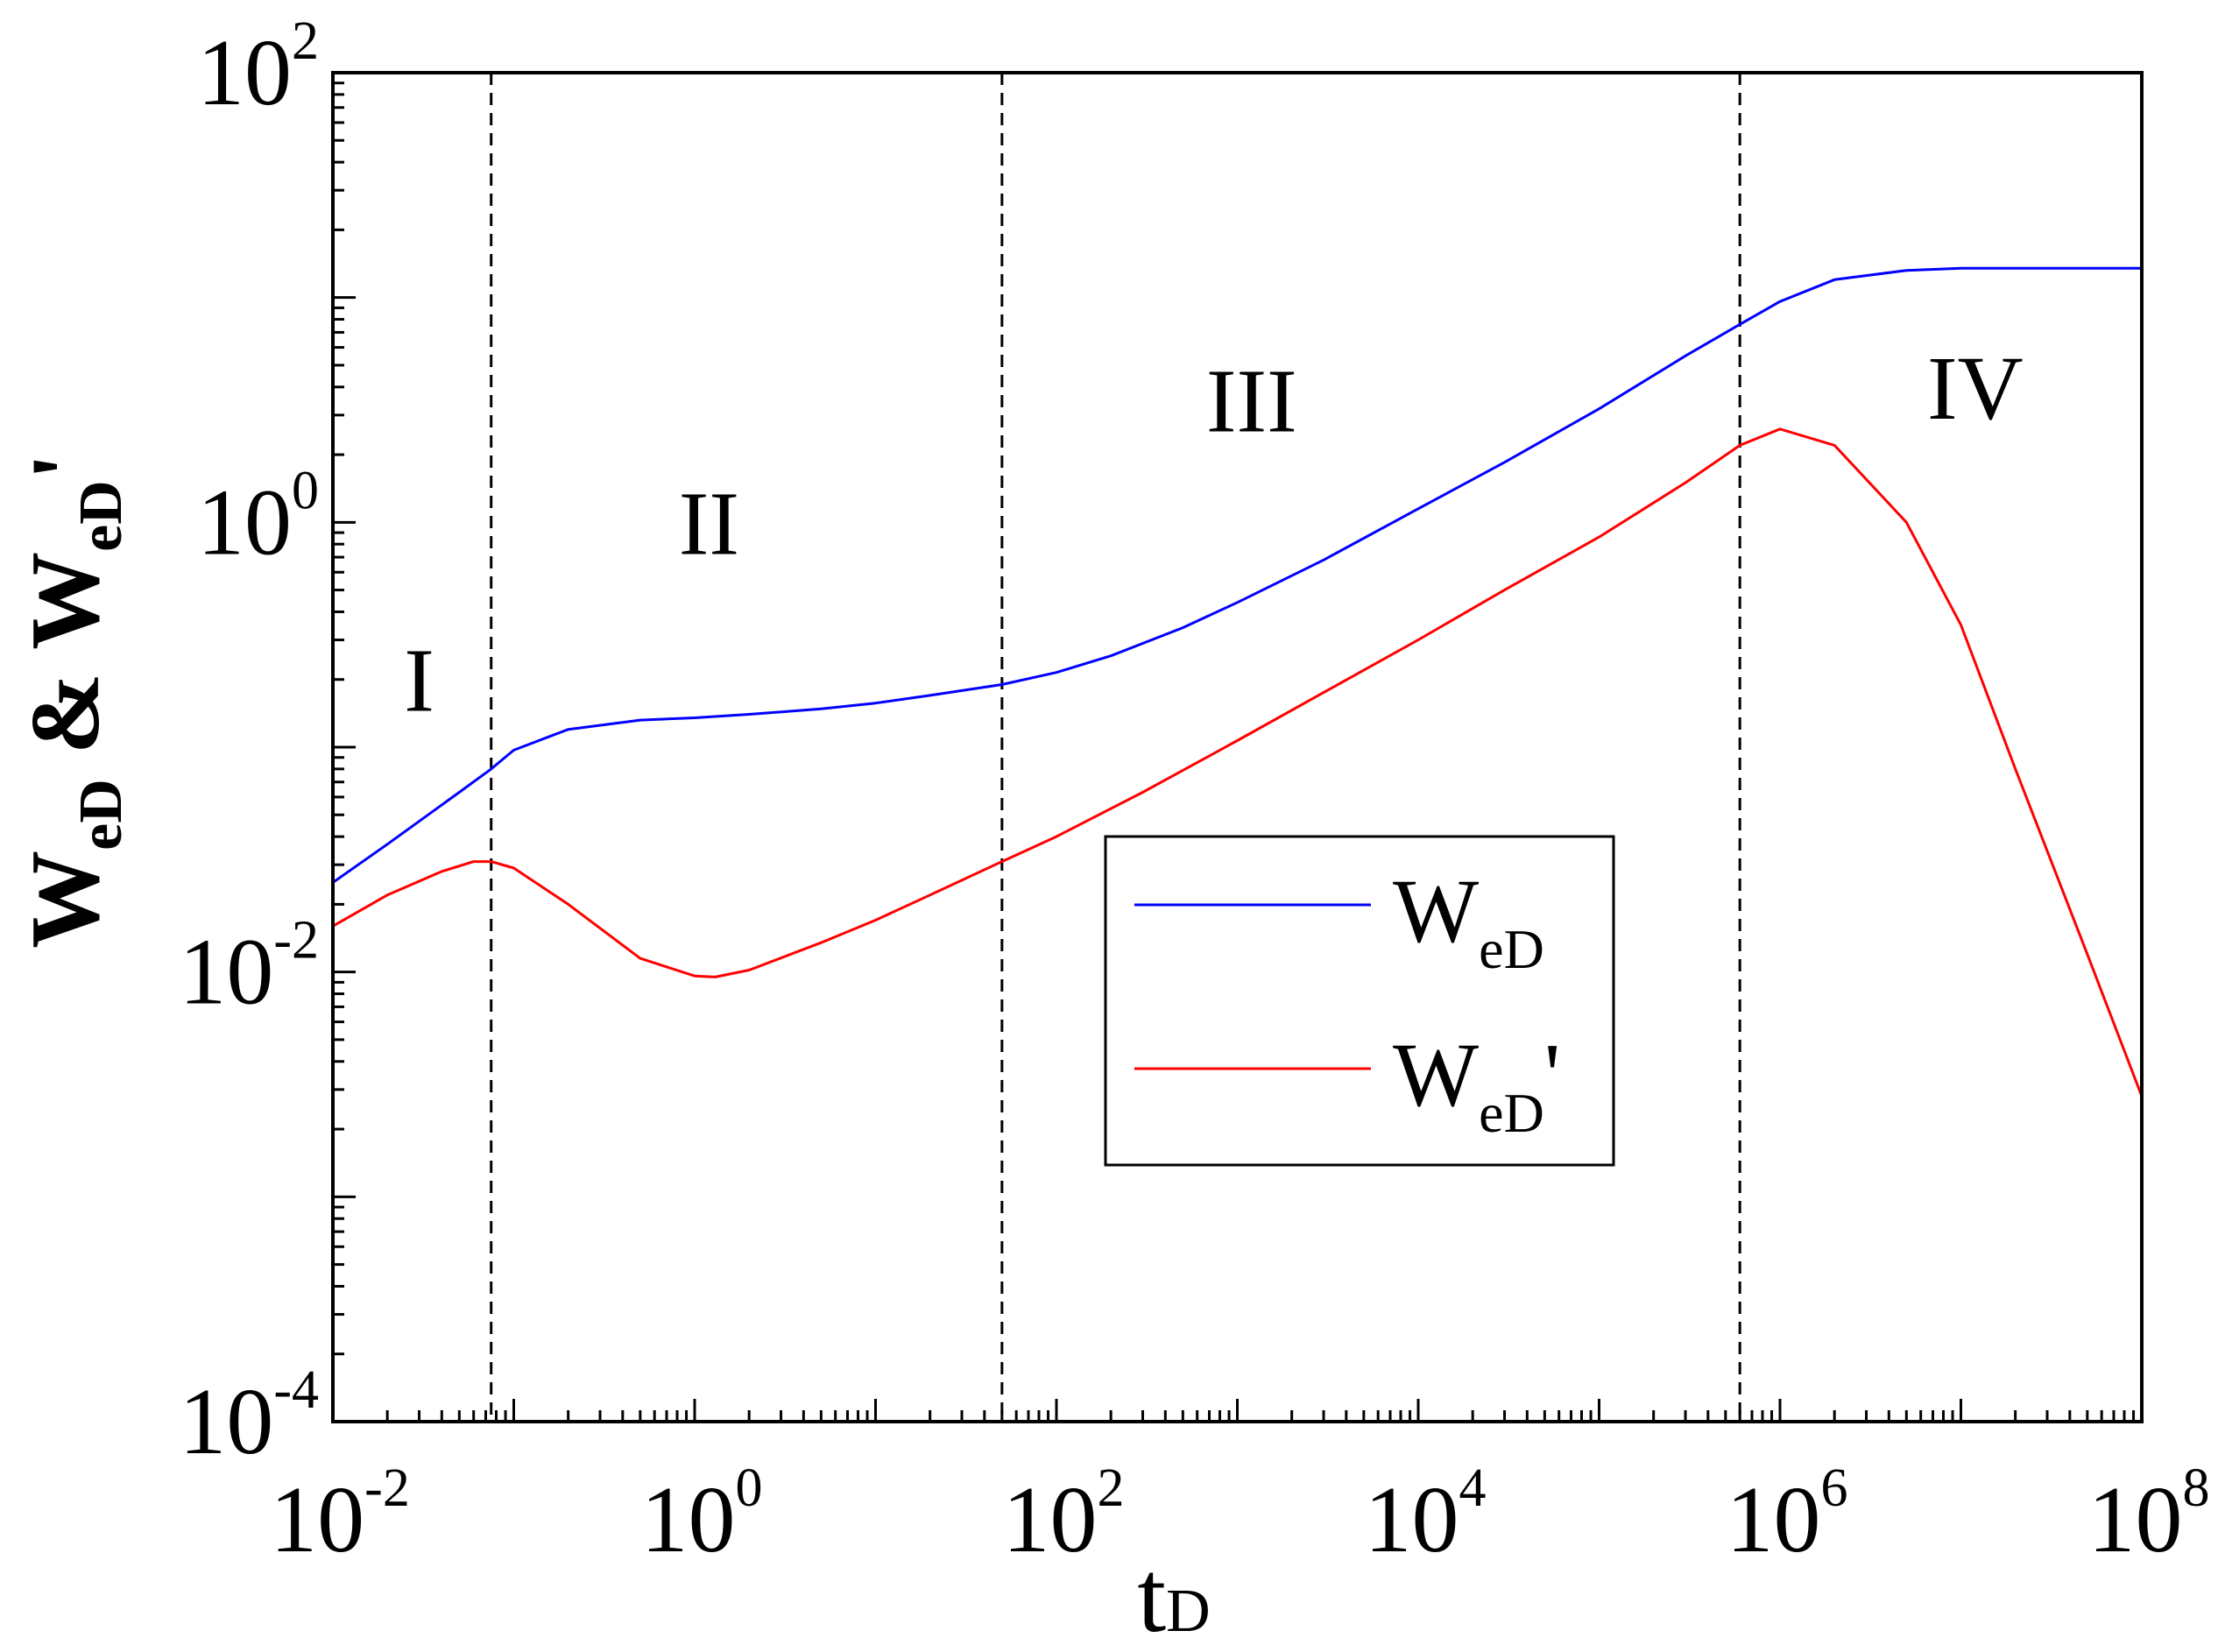  What do you see at coordinates (1251, 401) in the screenshot?
I see `region-label-III: III` at bounding box center [1251, 401].